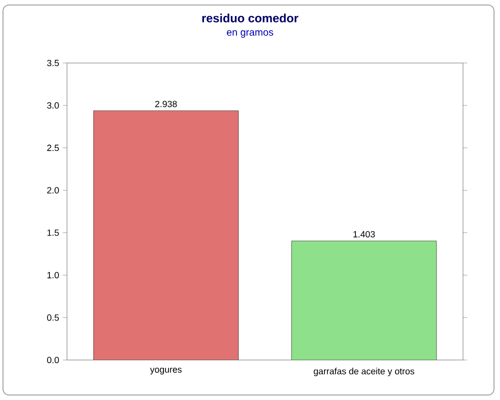 The width and height of the screenshot is (500, 400). I want to click on chart-title: residuo comedor, so click(250, 18).